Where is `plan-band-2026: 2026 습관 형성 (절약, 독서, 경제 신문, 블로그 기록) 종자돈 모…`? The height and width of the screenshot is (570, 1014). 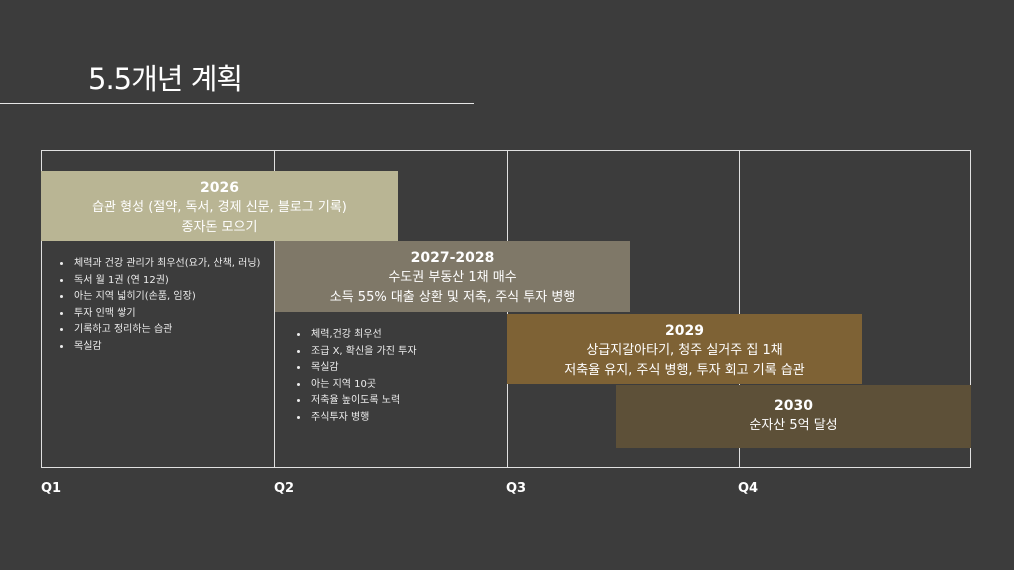
plan-band-2026: 2026 습관 형성 (절약, 독서, 경제 신문, 블로그 기록) 종자돈 모… is located at coordinates (219, 206).